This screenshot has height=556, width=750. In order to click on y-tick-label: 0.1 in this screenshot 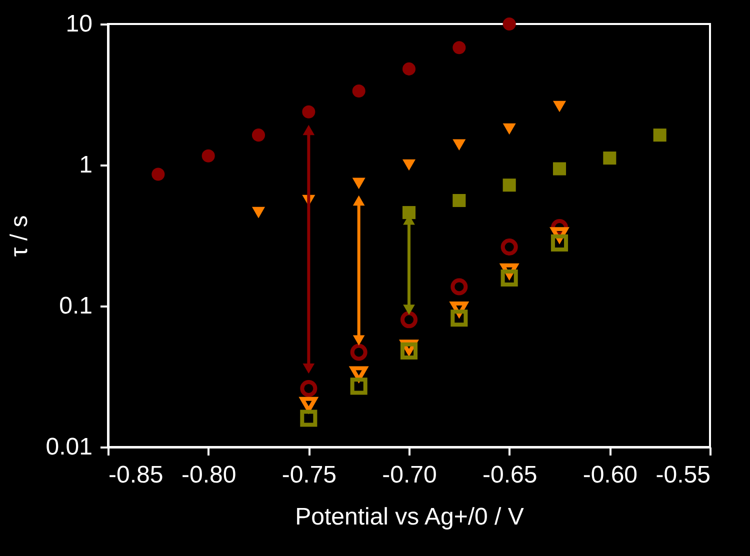, I will do `click(75, 306)`.